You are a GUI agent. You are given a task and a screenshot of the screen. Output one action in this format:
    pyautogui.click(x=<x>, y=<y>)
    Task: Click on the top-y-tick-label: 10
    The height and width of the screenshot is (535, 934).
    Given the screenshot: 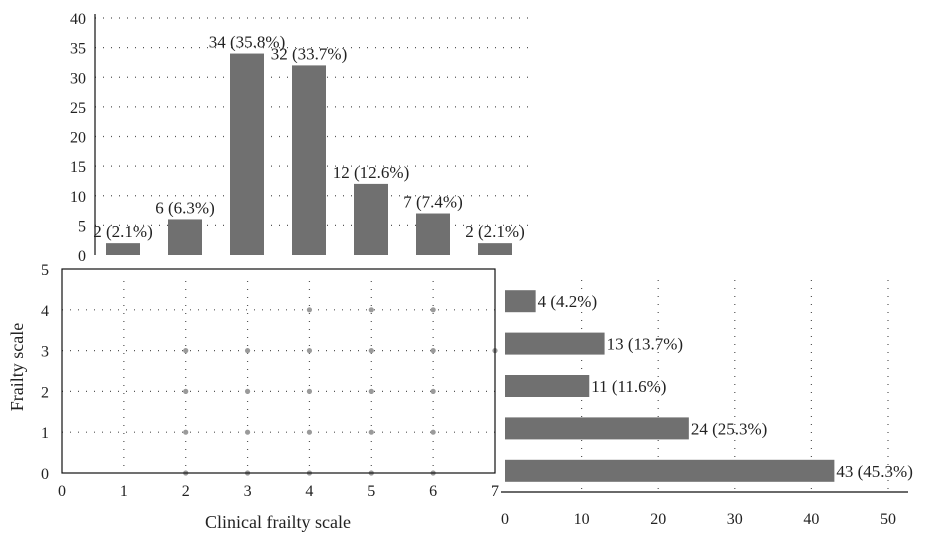 What is the action you would take?
    pyautogui.click(x=78, y=197)
    